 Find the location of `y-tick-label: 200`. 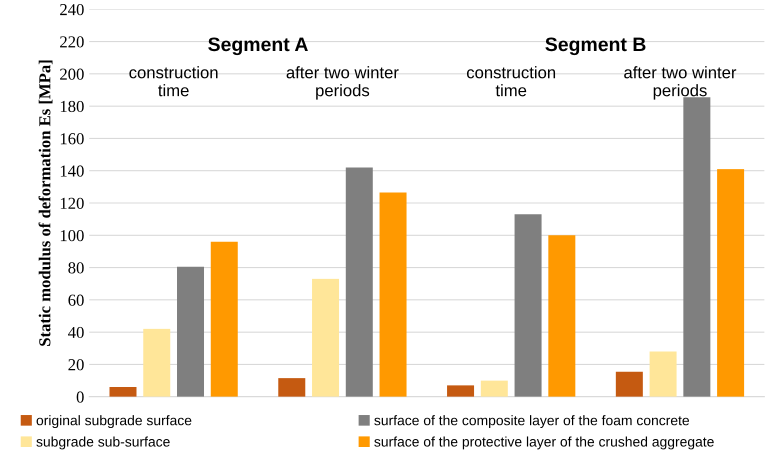

y-tick-label: 200 is located at coordinates (72, 74).